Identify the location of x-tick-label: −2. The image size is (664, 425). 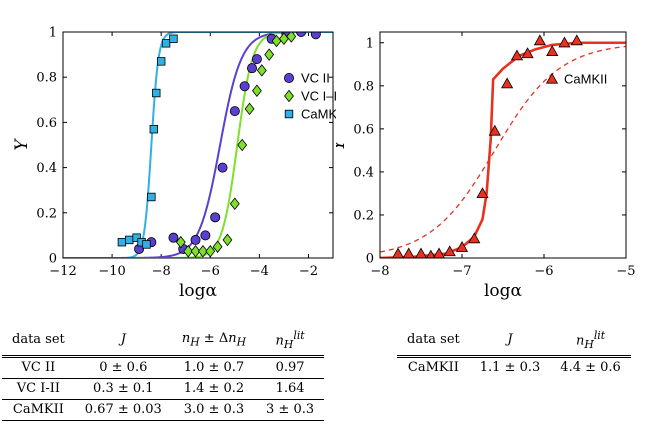
(308, 271).